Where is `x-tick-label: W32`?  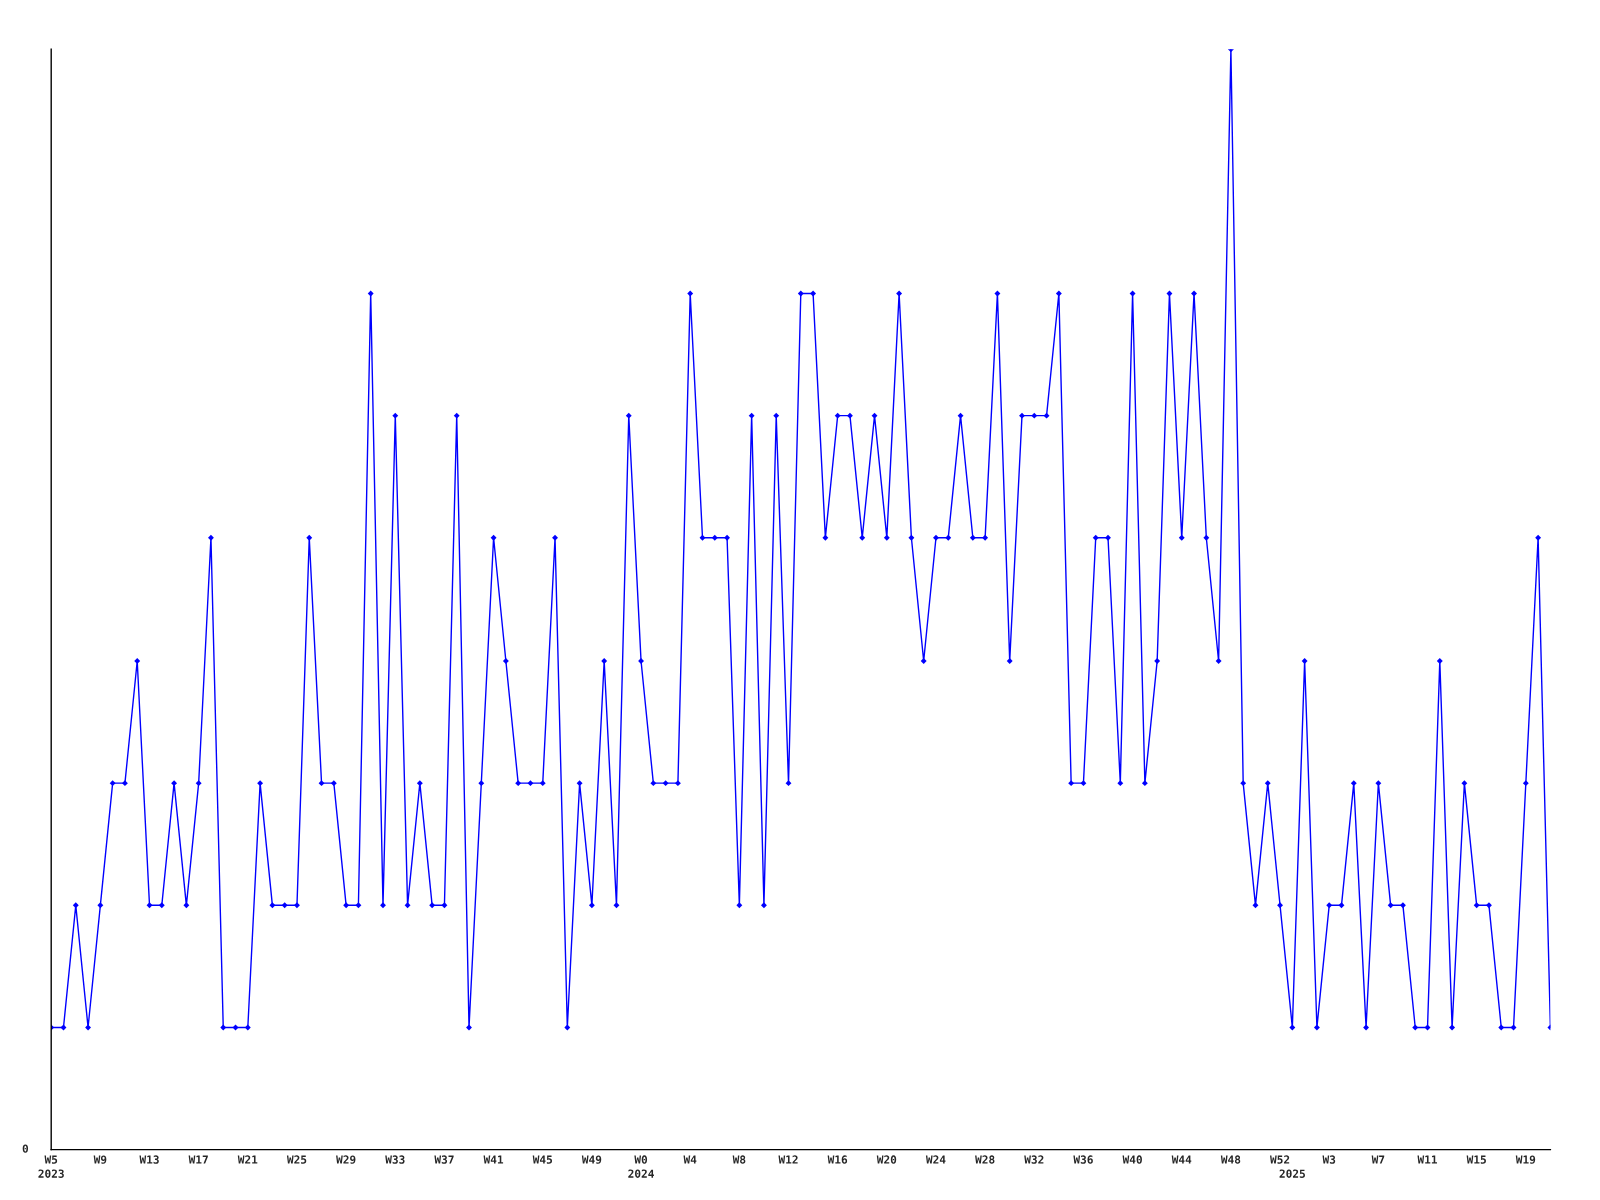 x-tick-label: W32 is located at coordinates (1034, 1159).